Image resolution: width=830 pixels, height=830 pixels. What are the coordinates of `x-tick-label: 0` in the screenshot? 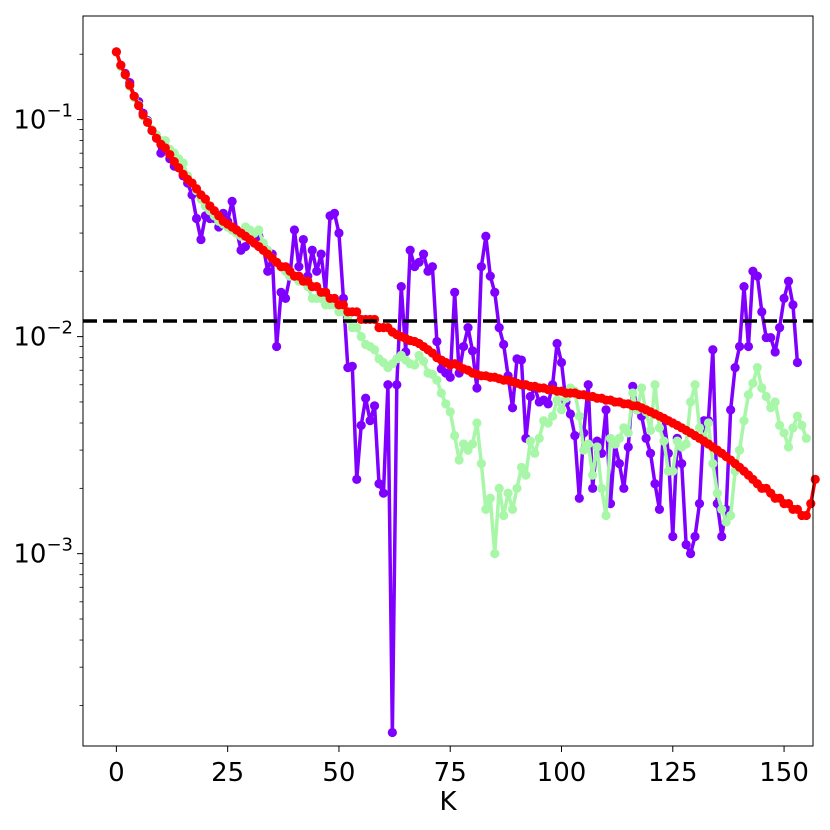 It's located at (116, 773).